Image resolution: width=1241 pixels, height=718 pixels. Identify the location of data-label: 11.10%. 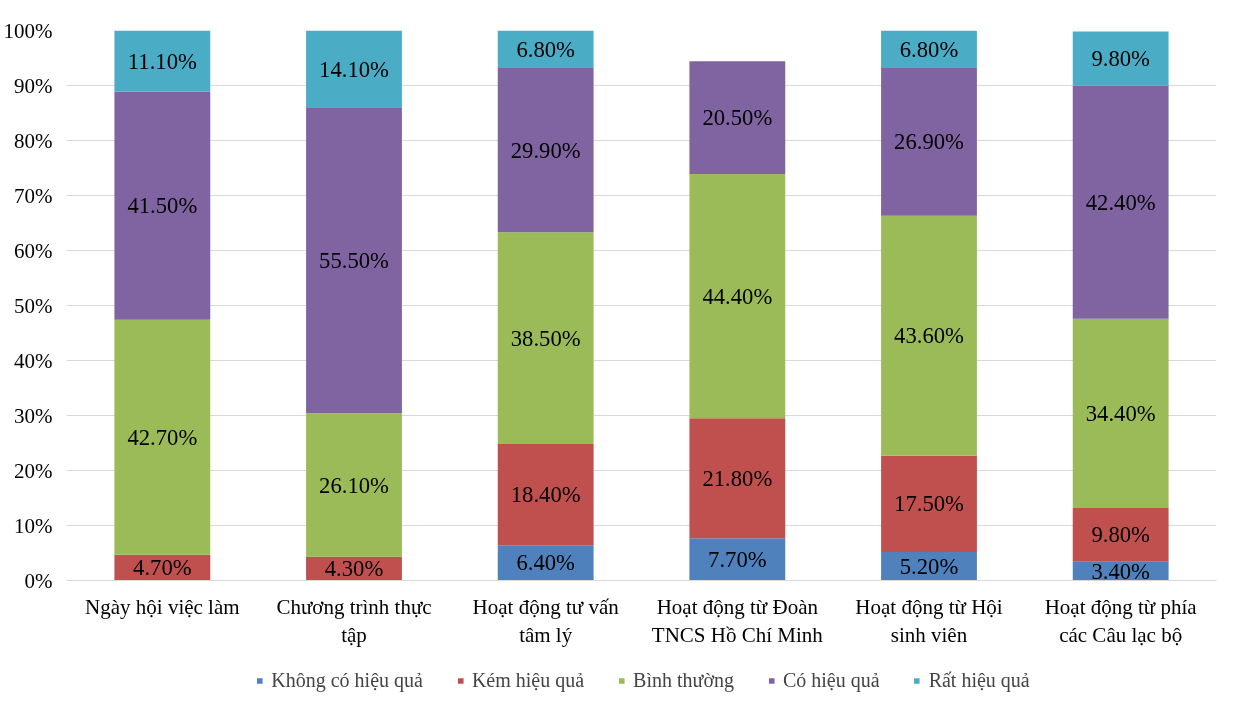
(162, 61).